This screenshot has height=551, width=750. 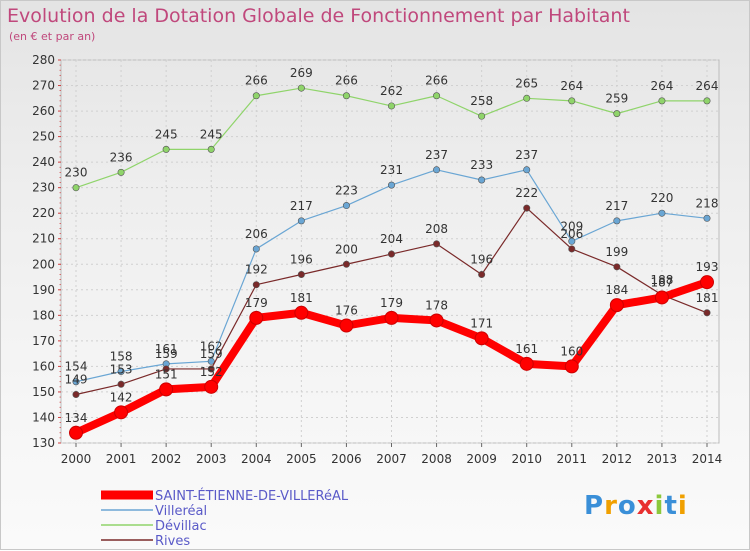 What do you see at coordinates (256, 270) in the screenshot?
I see `data-label: 192` at bounding box center [256, 270].